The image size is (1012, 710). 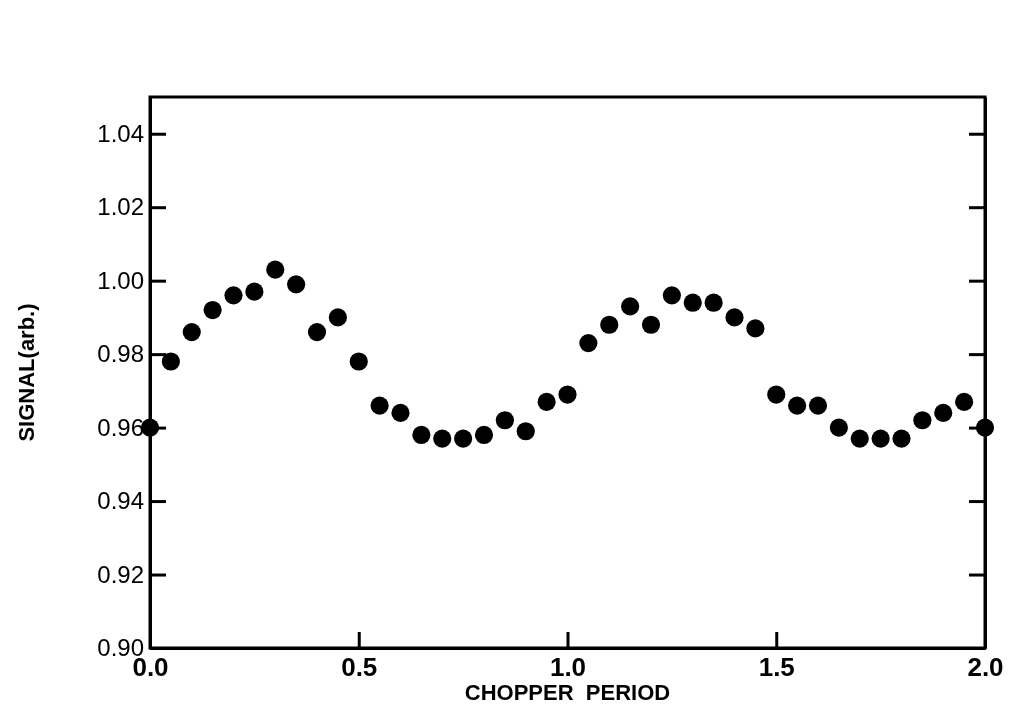 I want to click on x-tick-label: 0.5, so click(x=359, y=667).